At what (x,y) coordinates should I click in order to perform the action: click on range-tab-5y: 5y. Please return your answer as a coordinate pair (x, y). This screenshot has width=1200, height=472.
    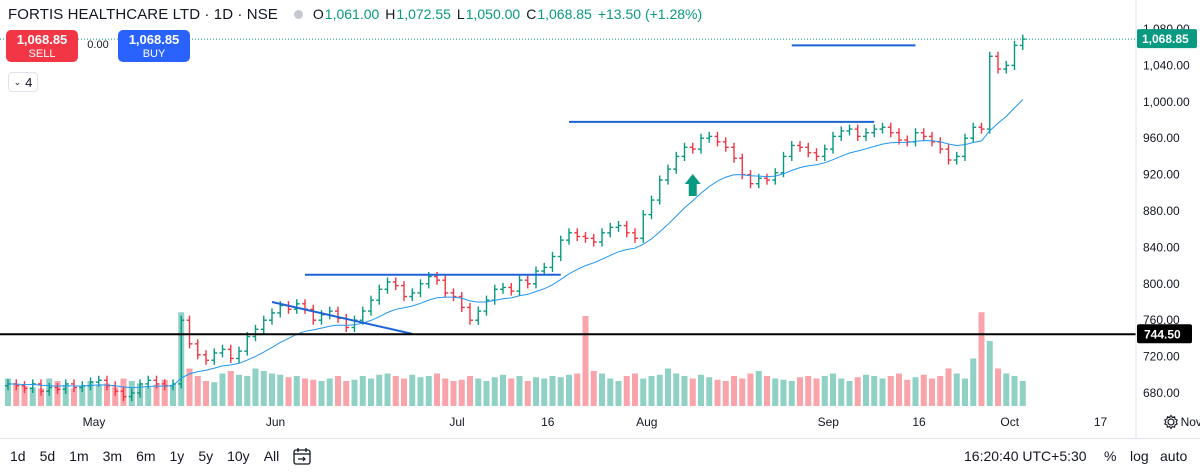
    Looking at the image, I should click on (206, 456).